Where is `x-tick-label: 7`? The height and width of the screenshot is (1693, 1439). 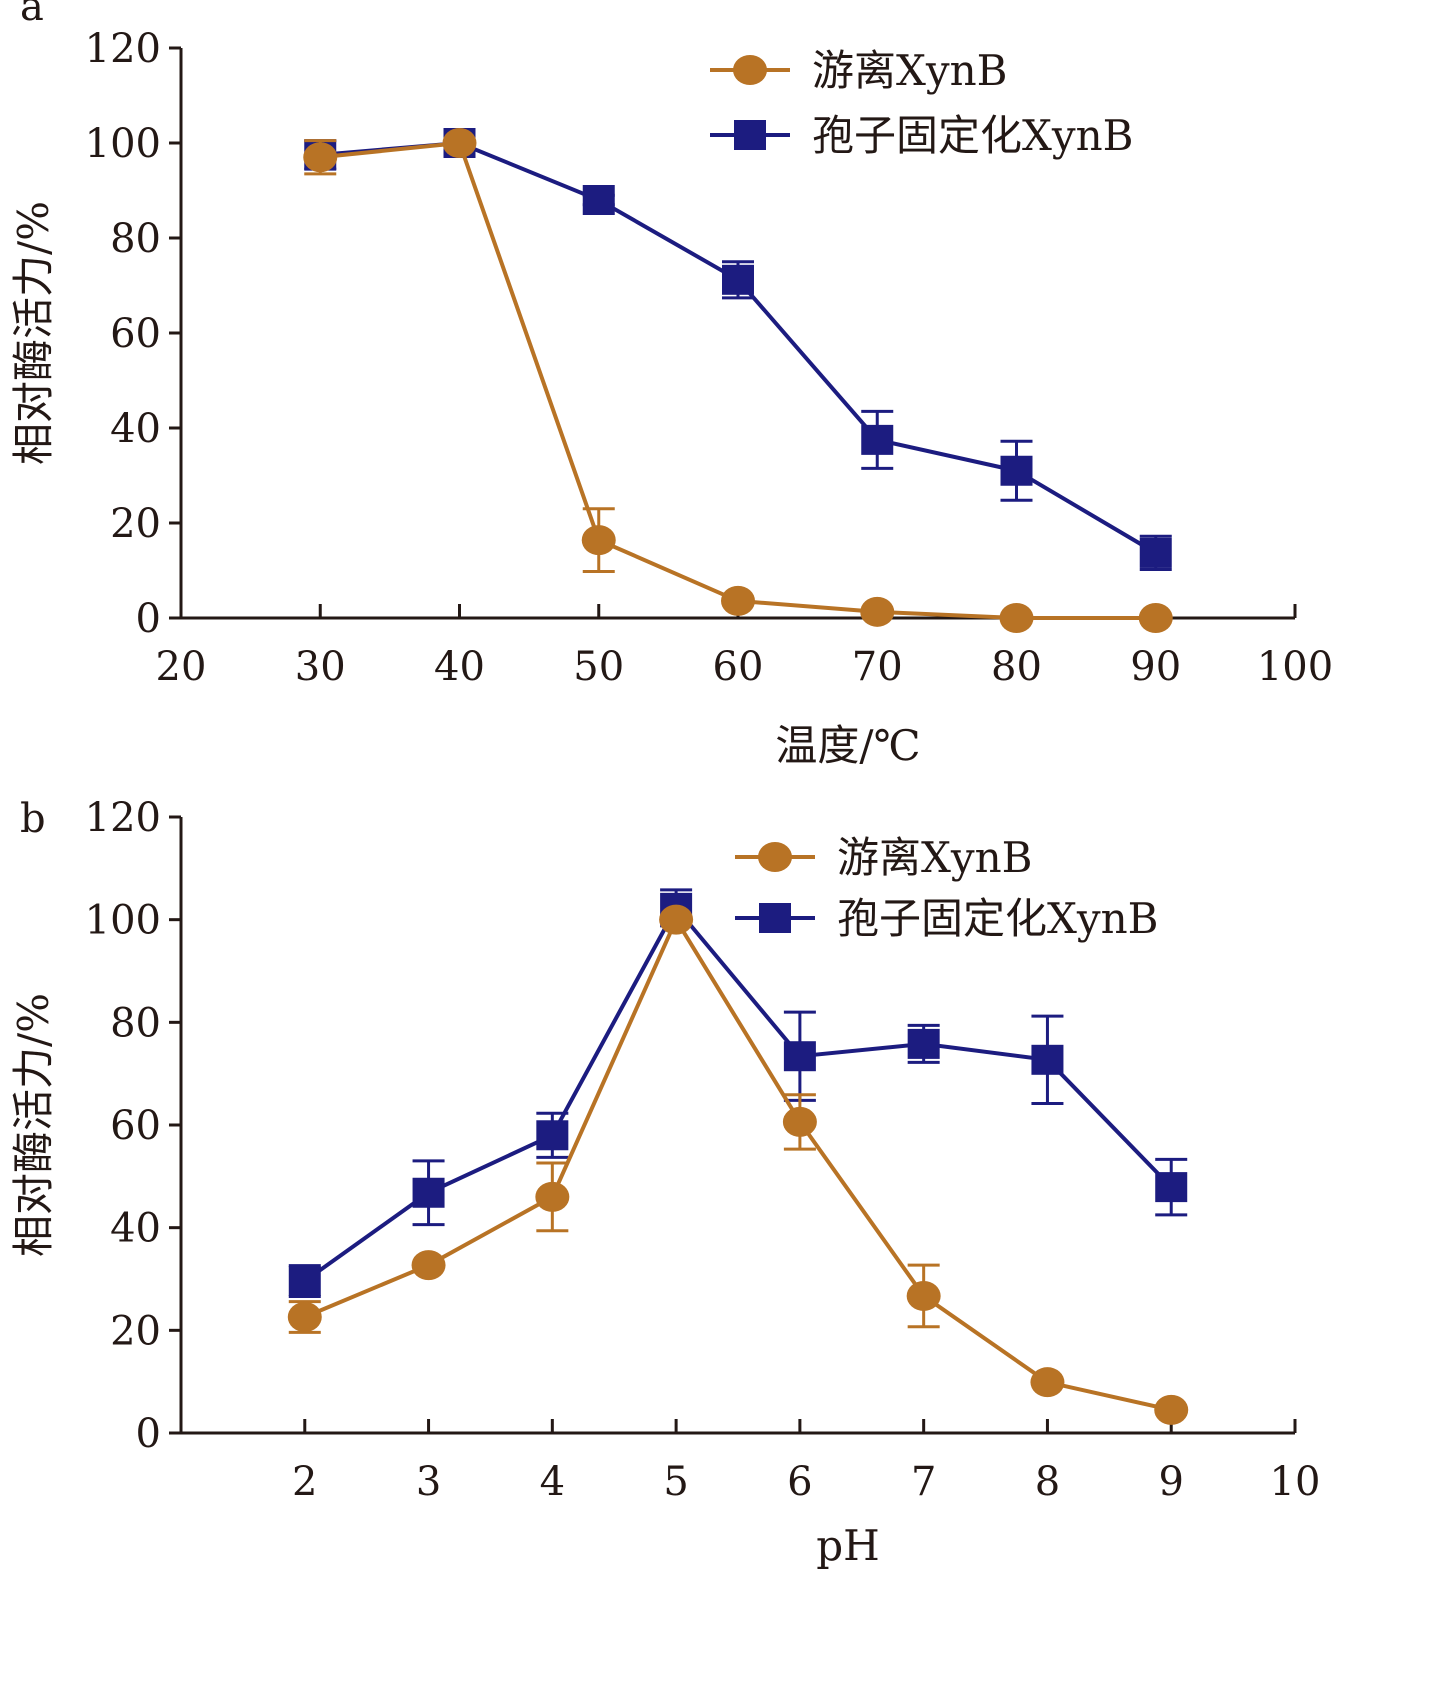
x-tick-label: 7 is located at coordinates (923, 1482).